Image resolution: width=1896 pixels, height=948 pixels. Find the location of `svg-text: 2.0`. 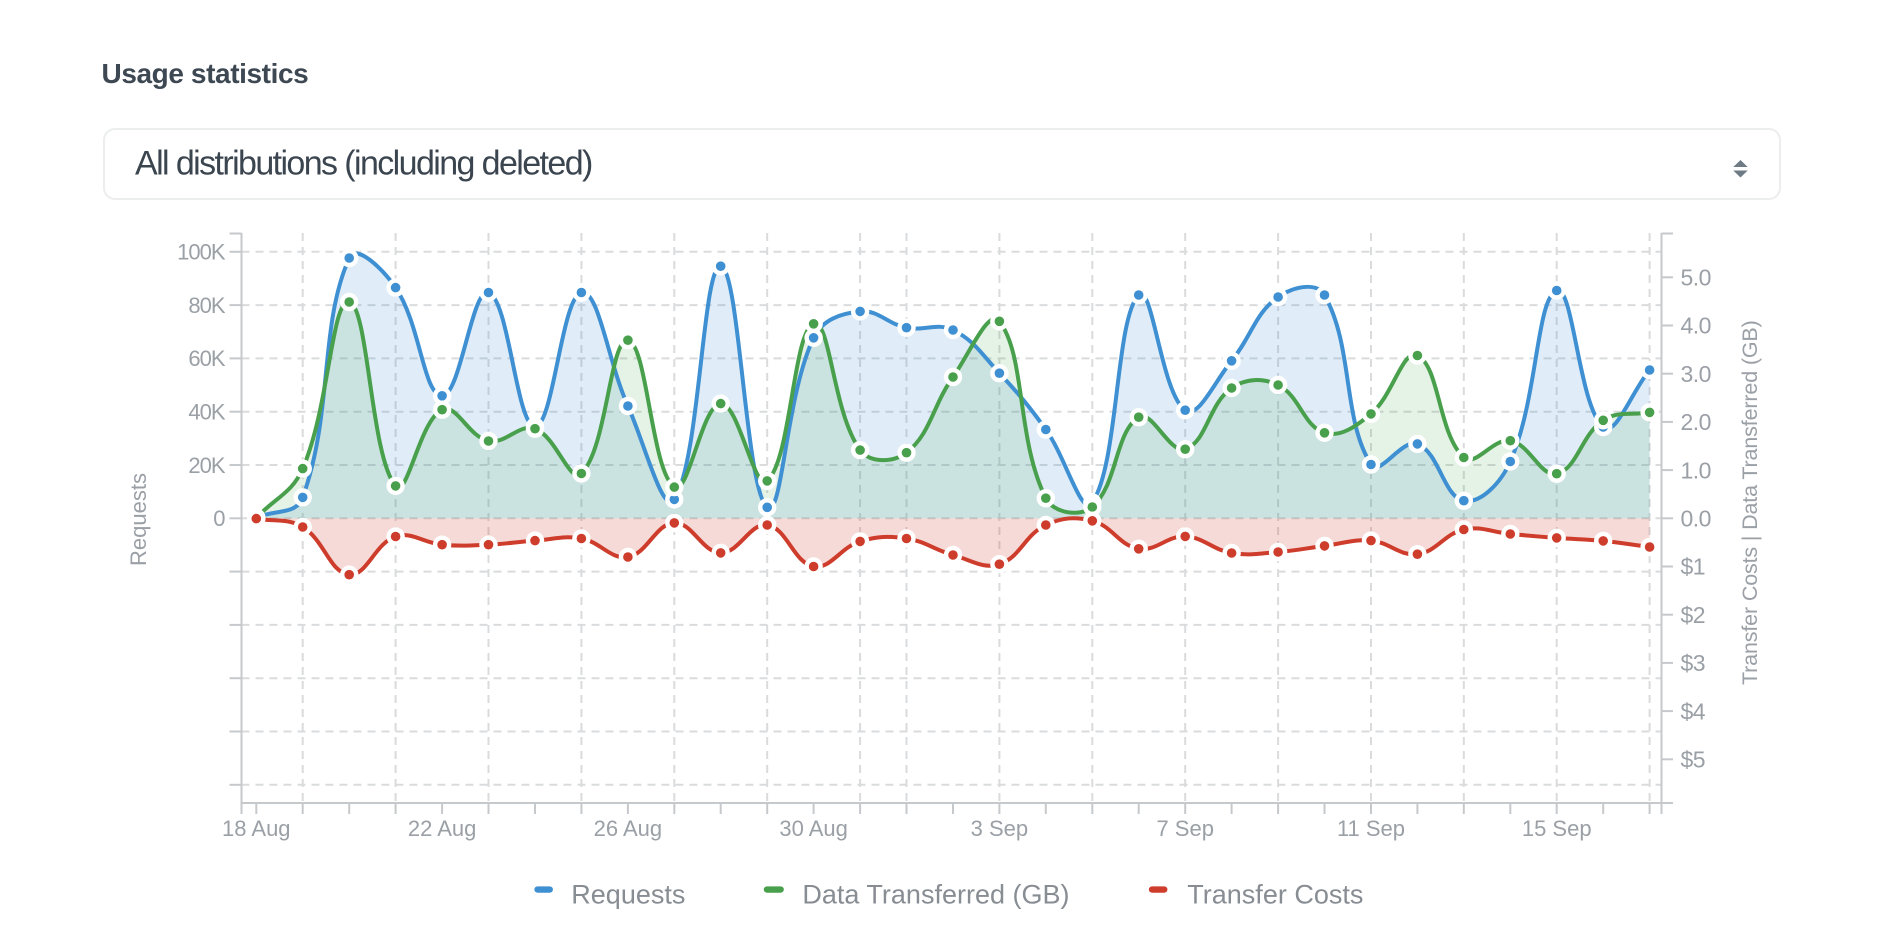

svg-text: 2.0 is located at coordinates (1696, 422).